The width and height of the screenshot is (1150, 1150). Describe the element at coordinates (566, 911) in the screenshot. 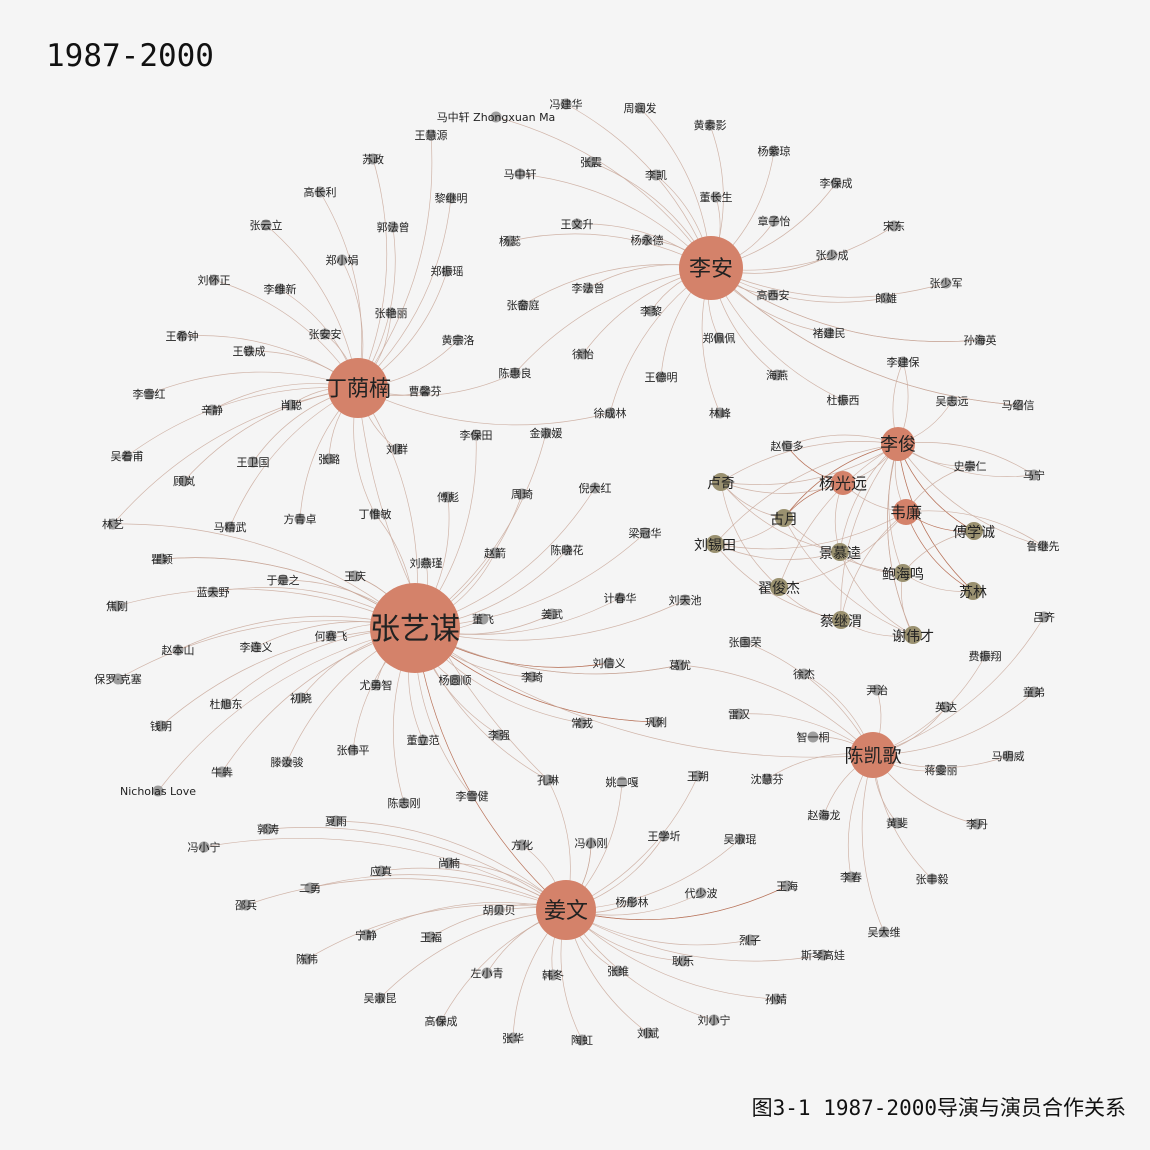

I see `director-label: 姜文` at that location.